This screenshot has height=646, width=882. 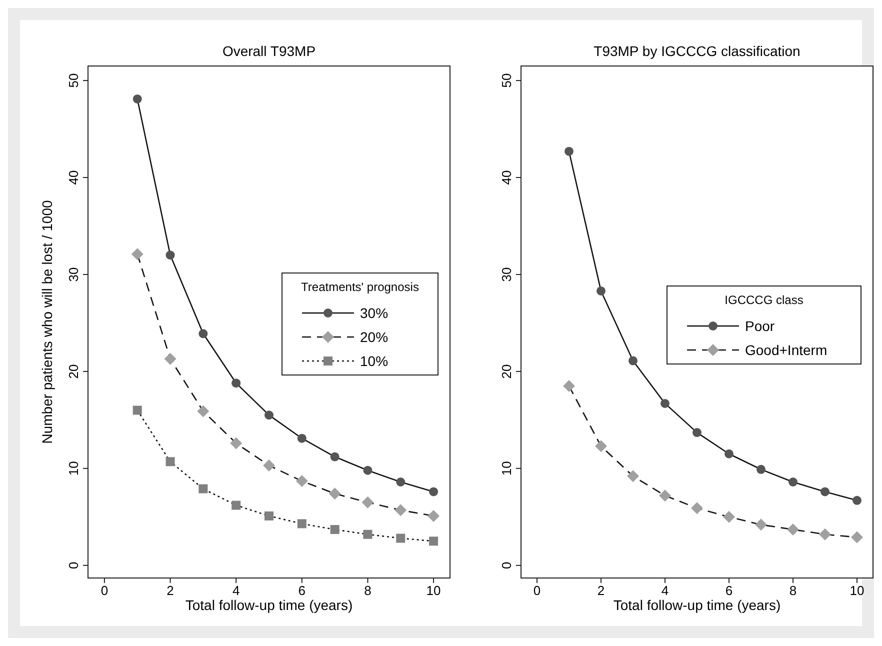 What do you see at coordinates (47, 322) in the screenshot?
I see `y-axis-title: Number patients who will be lost / 1000` at bounding box center [47, 322].